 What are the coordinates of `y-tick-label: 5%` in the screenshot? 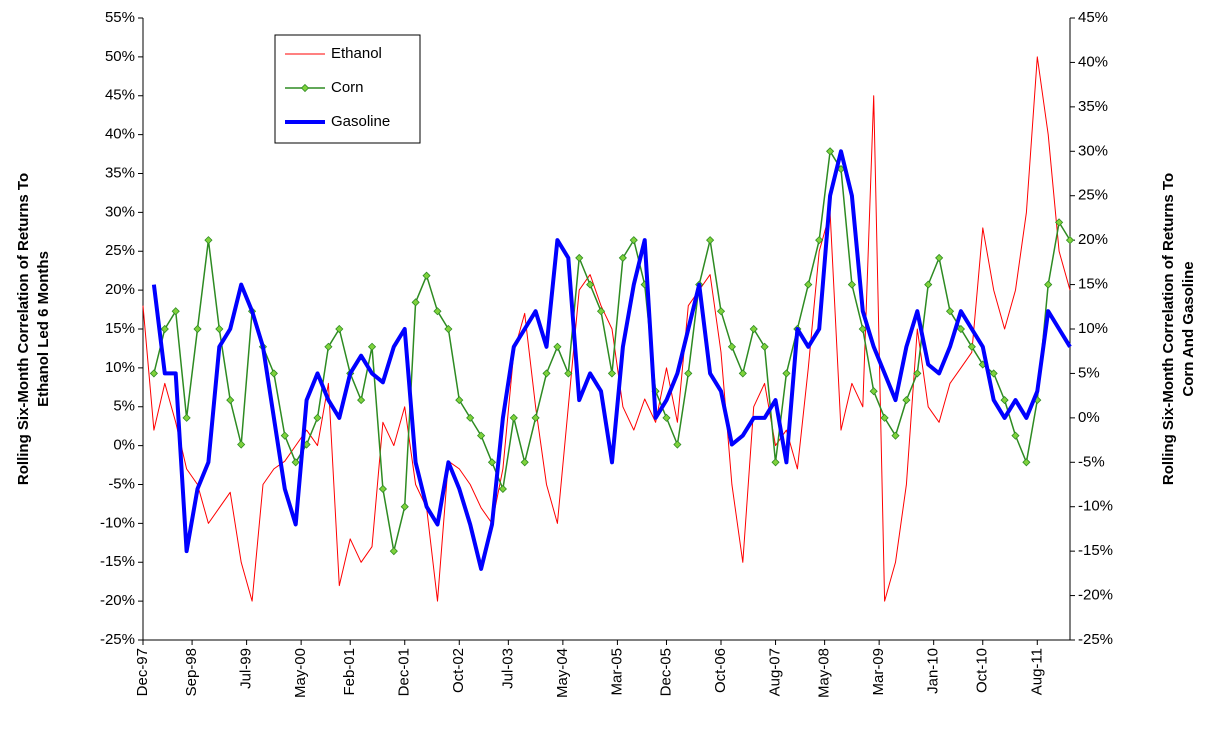 It's located at (124, 406).